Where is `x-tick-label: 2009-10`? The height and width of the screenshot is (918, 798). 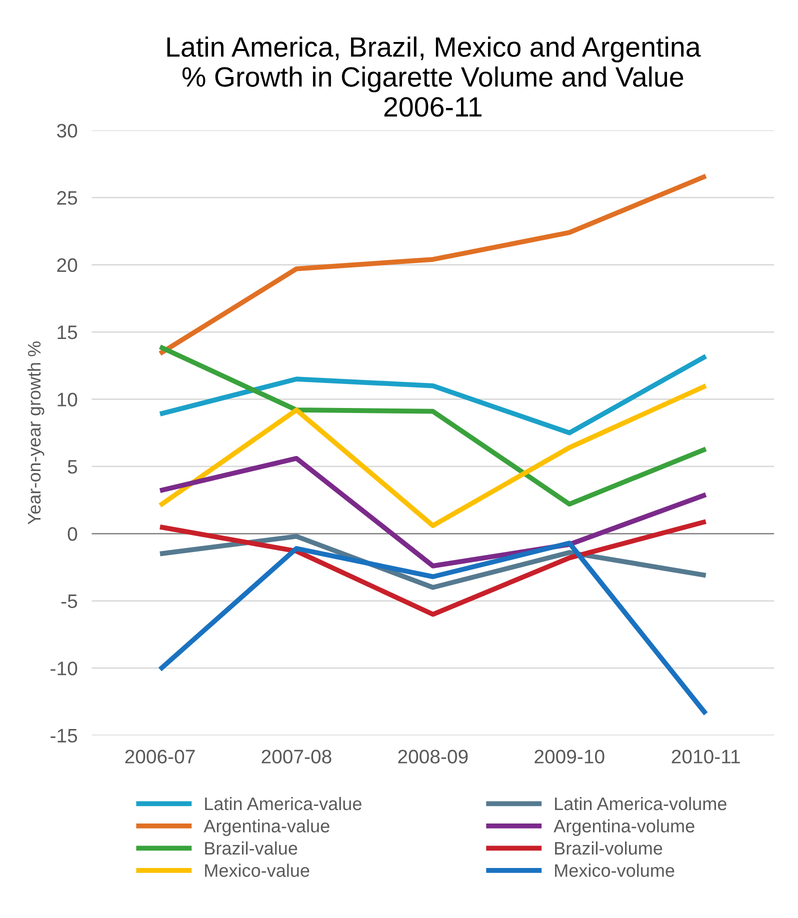 x-tick-label: 2009-10 is located at coordinates (569, 757).